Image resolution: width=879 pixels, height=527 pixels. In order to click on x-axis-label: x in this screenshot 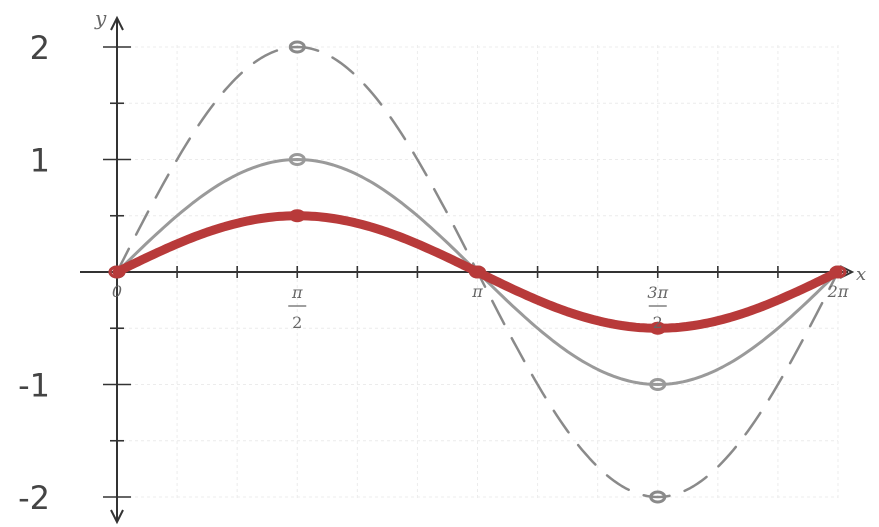, I will do `click(861, 274)`.